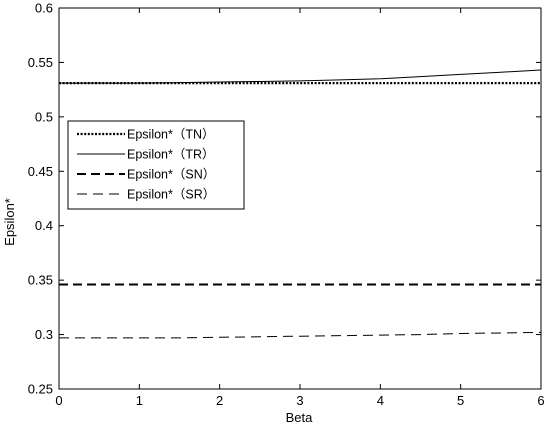 This screenshot has height=429, width=550. Describe the element at coordinates (9, 222) in the screenshot. I see `y-axis-label: Epsilon*` at that location.